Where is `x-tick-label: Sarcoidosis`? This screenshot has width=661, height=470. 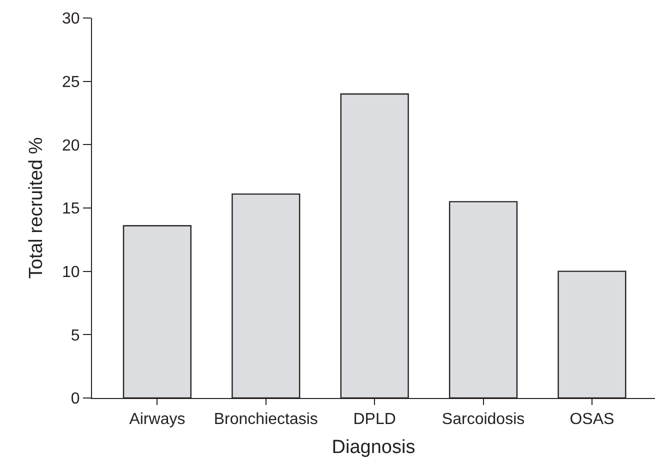
x-tick-label: Sarcoidosis is located at coordinates (483, 419).